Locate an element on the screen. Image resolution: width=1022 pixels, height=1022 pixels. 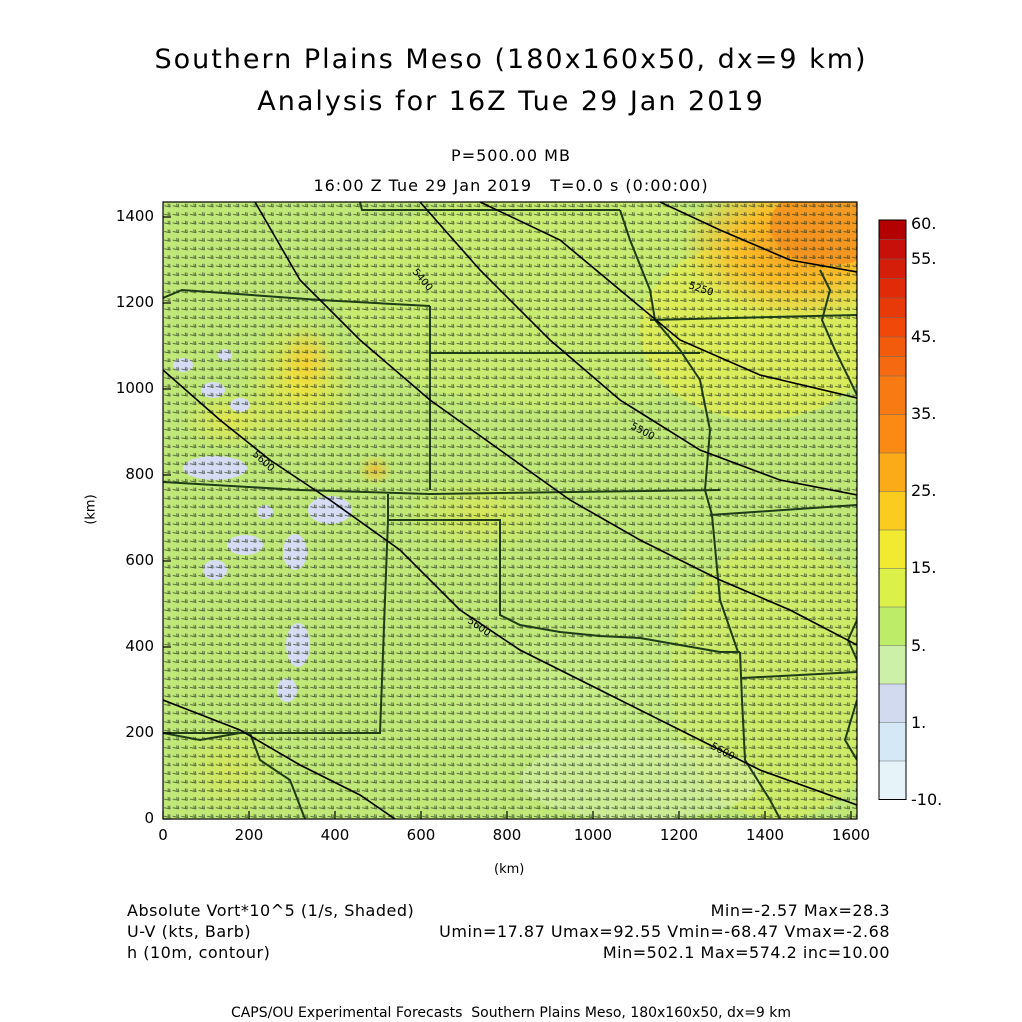
colorbar-label-35: 35. is located at coordinates (924, 413).